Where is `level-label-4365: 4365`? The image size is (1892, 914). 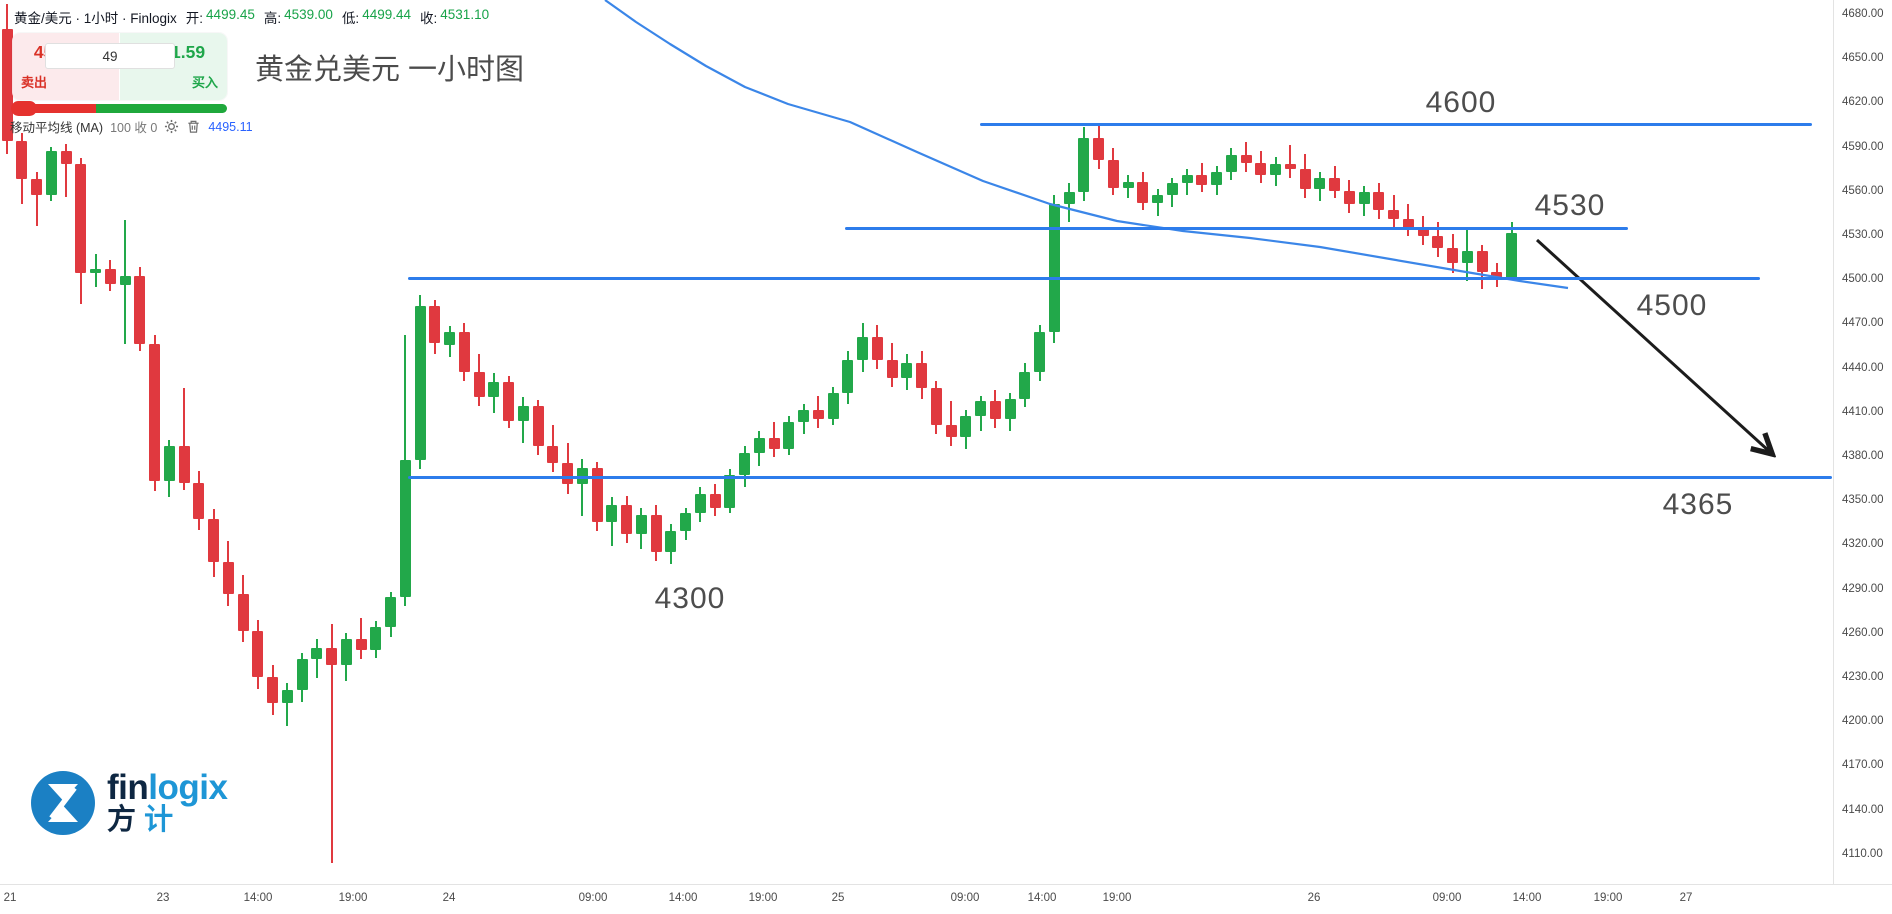 level-label-4365: 4365 is located at coordinates (1698, 504).